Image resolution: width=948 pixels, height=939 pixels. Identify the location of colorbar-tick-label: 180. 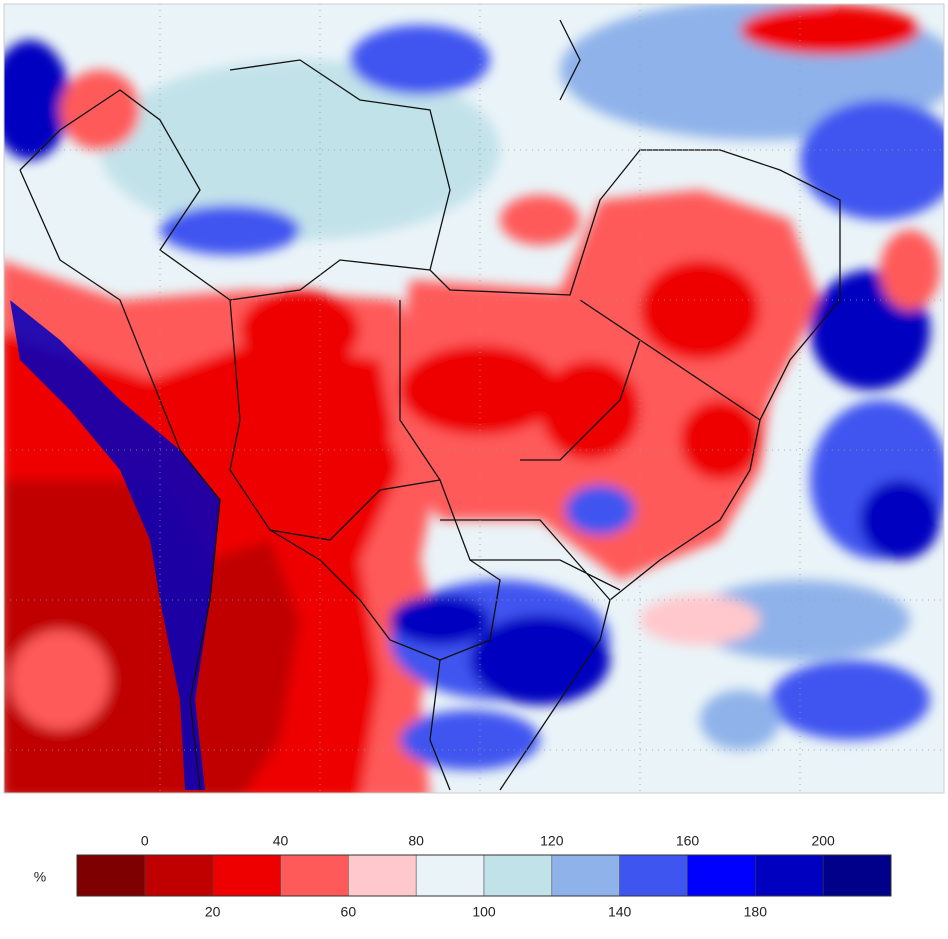
(756, 912).